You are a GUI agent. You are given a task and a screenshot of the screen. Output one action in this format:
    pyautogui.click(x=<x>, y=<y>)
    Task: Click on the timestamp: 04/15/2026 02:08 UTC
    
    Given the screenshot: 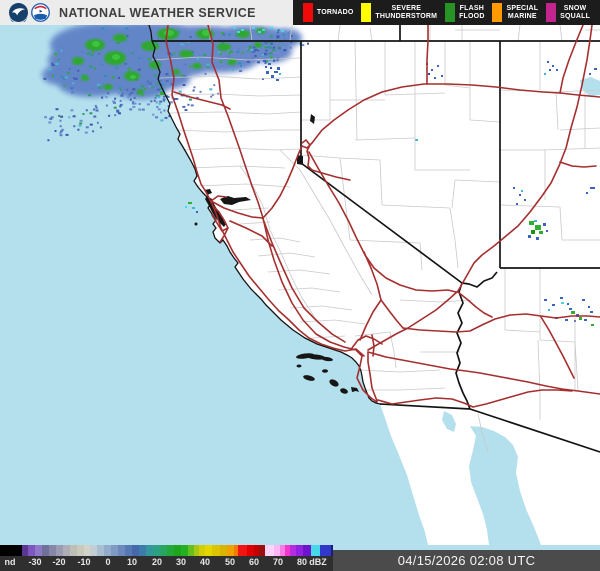 What is the action you would take?
    pyautogui.click(x=466, y=560)
    